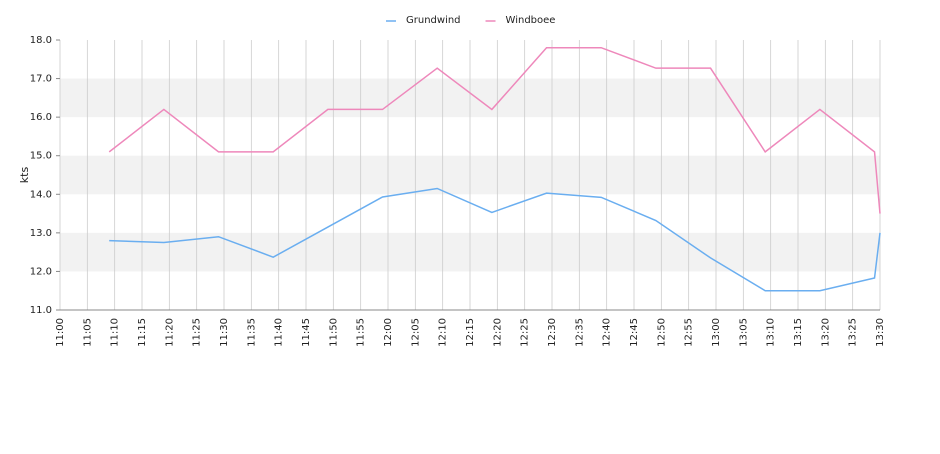 The width and height of the screenshot is (940, 454). What do you see at coordinates (525, 332) in the screenshot?
I see `x-tick-label: 12:25` at bounding box center [525, 332].